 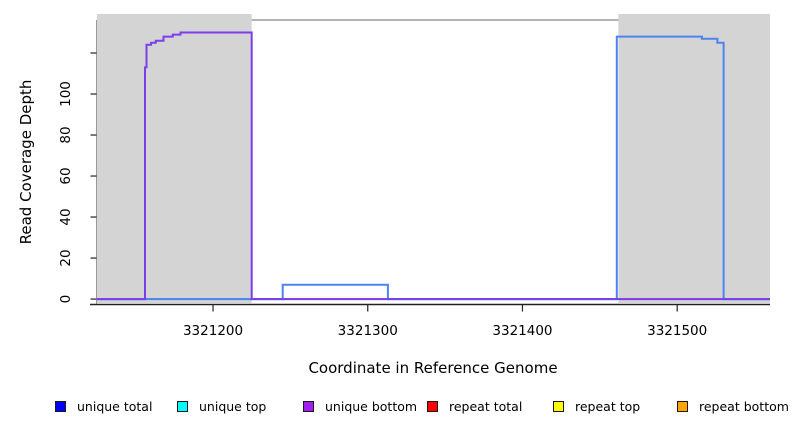 What do you see at coordinates (60, 406) in the screenshot?
I see `legend-swatch-unique-total` at bounding box center [60, 406].